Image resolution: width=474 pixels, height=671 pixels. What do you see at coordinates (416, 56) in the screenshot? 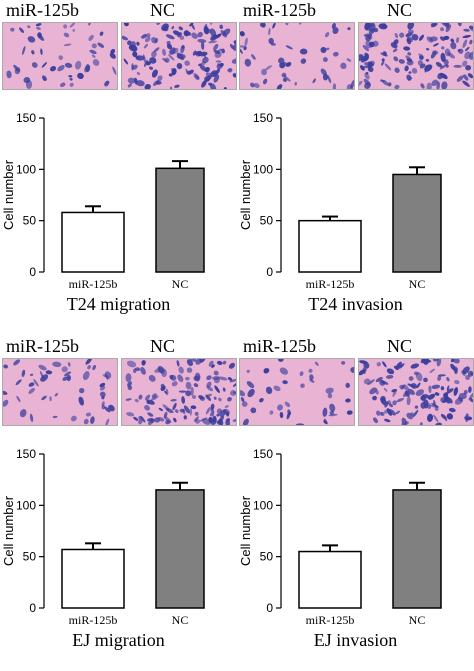
I see `micrograph-texture` at bounding box center [416, 56].